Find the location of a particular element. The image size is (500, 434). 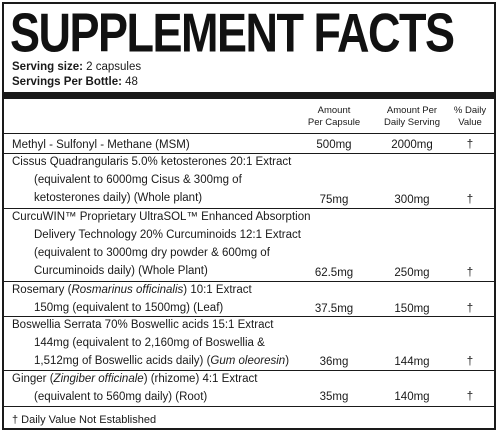

header-per-capsule-line1: Amount is located at coordinates (334, 110).